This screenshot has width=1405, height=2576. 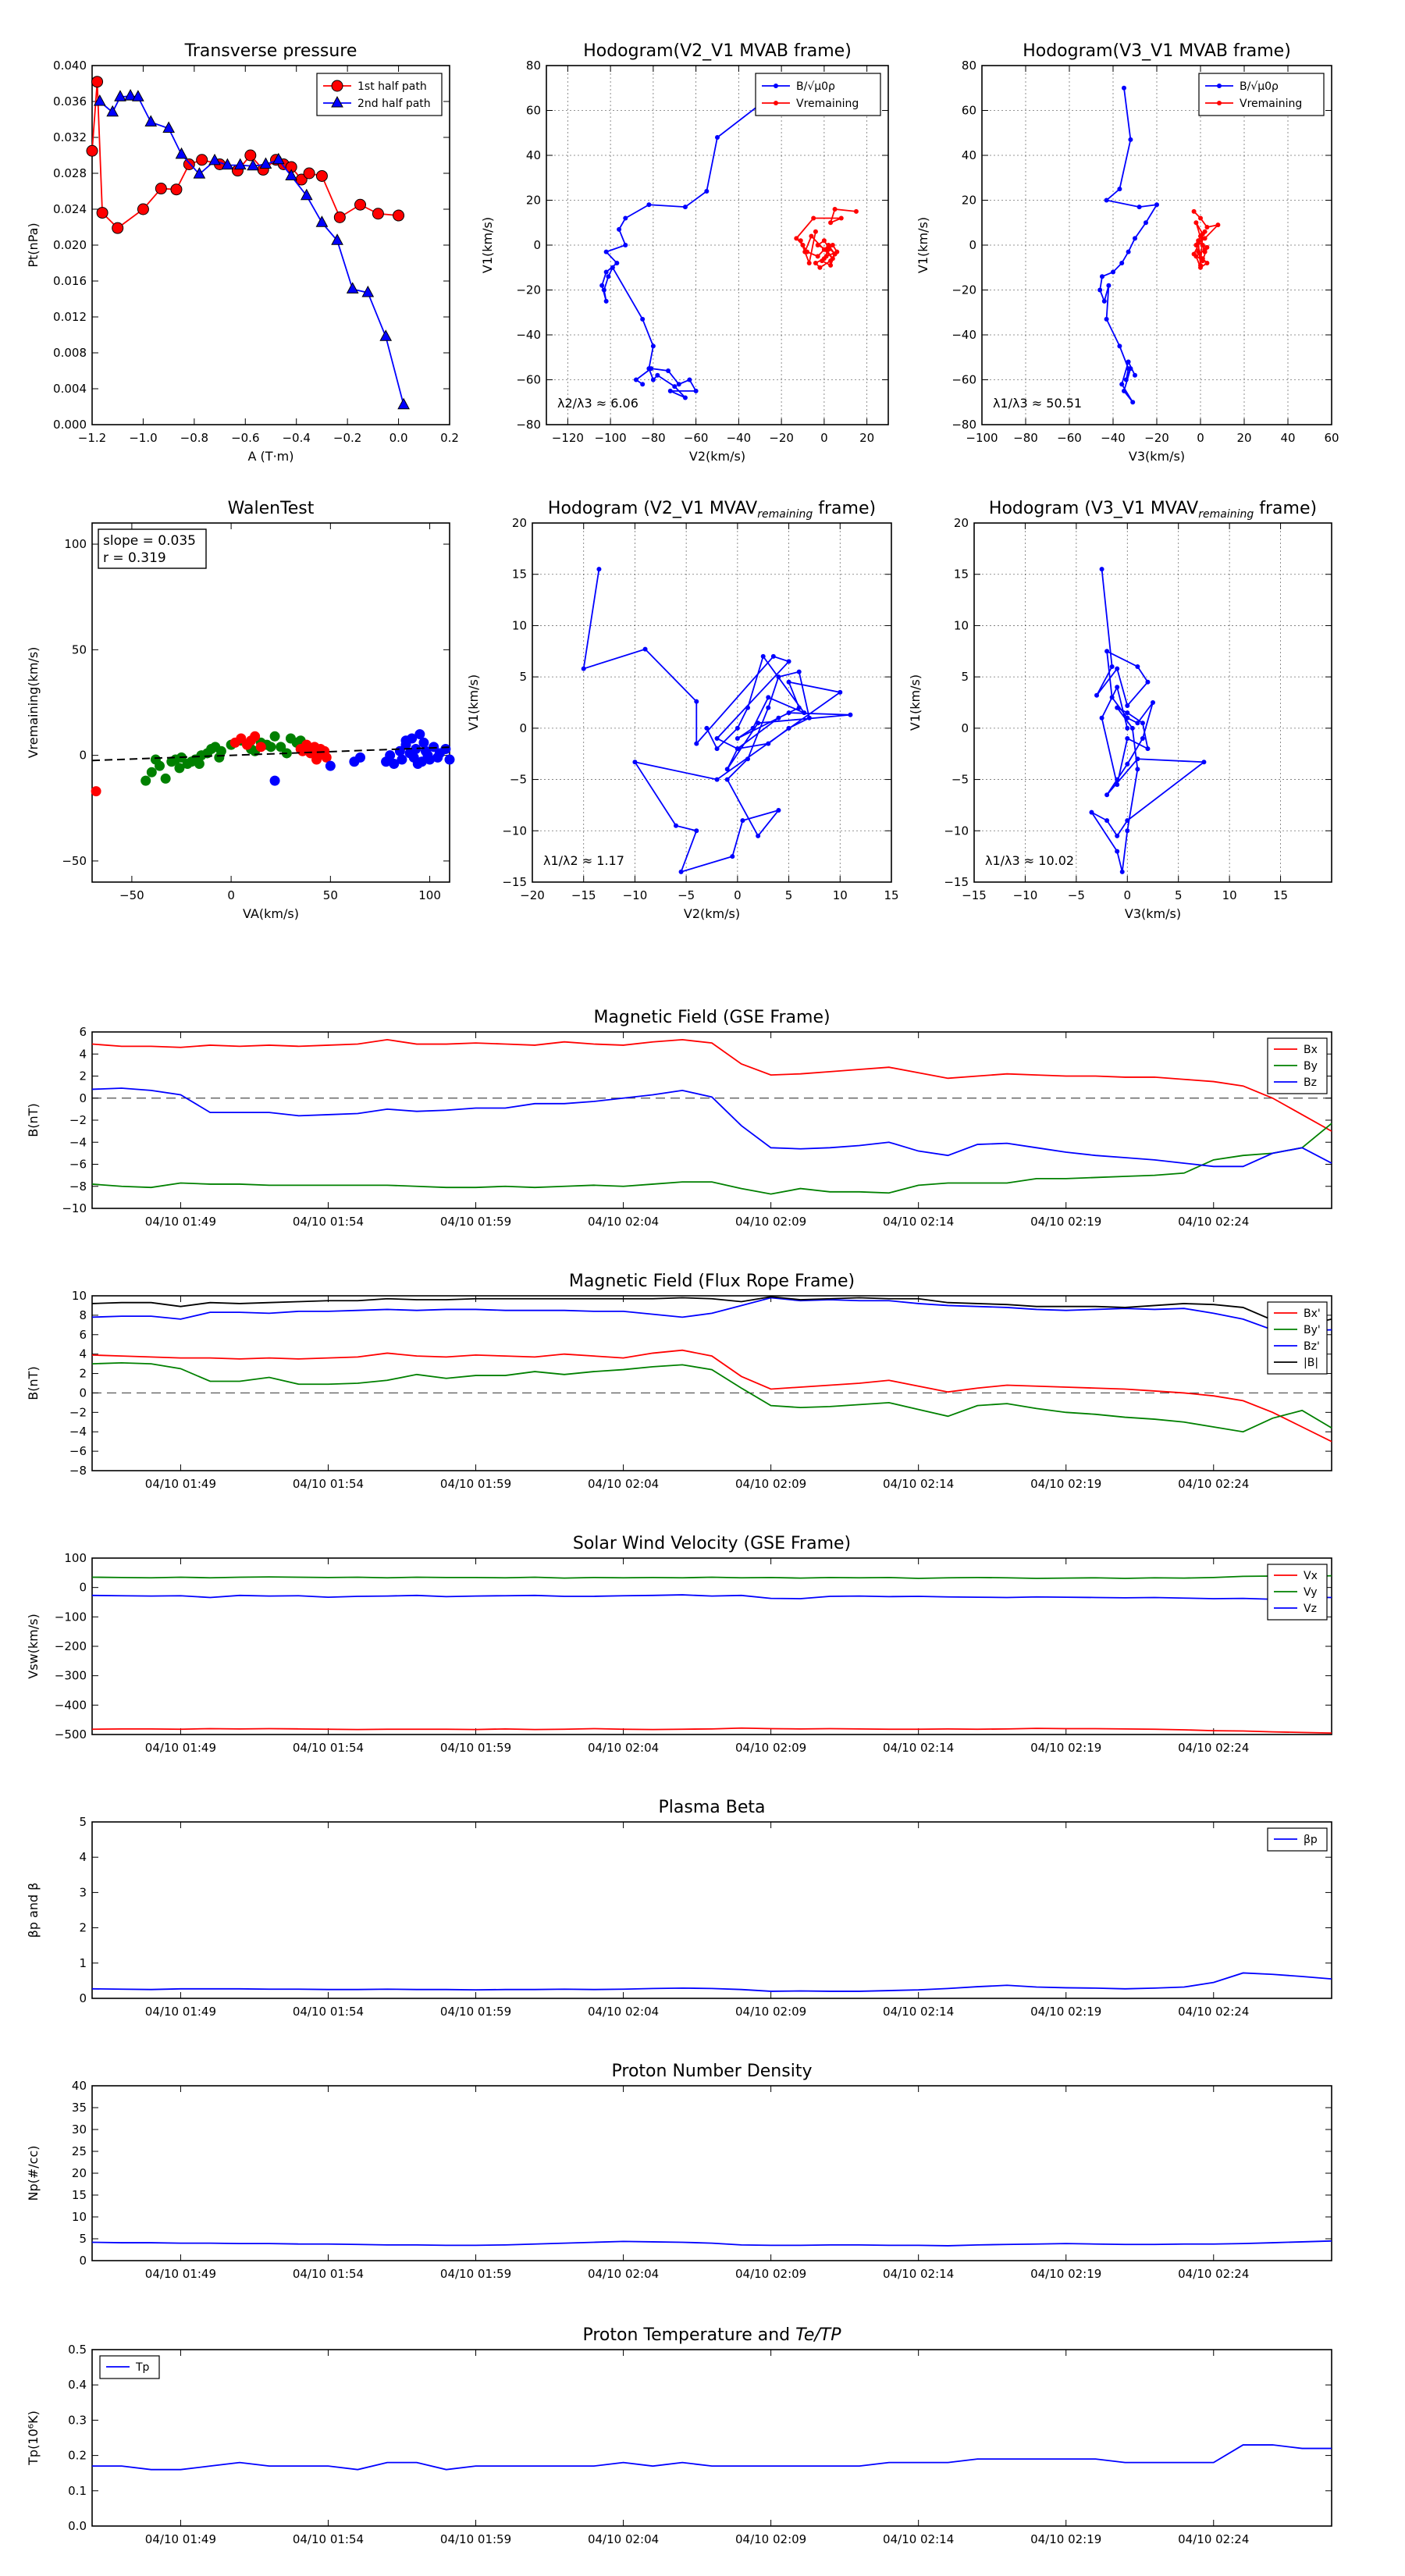 I want to click on hodo_v3_mvab-xtick-label: 40, so click(x=1288, y=438).